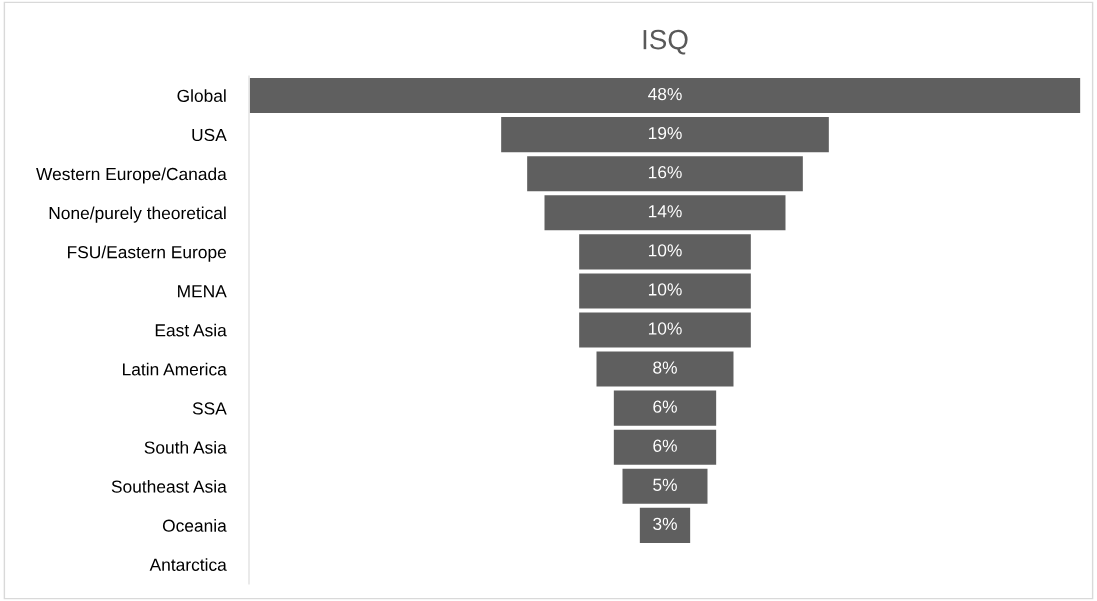  What do you see at coordinates (175, 369) in the screenshot?
I see `category-label: Latin America` at bounding box center [175, 369].